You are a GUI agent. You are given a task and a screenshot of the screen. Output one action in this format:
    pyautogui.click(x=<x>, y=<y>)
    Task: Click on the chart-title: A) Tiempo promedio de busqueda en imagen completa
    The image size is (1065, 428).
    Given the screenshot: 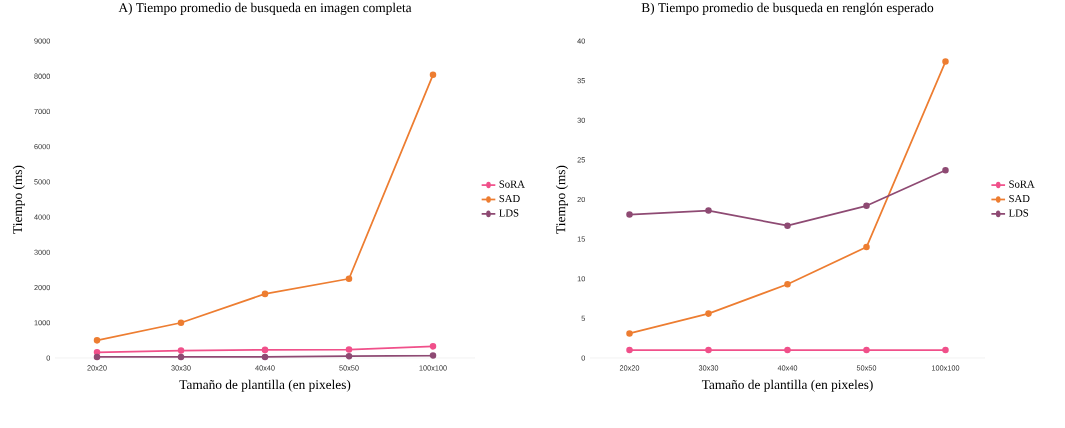 What is the action you would take?
    pyautogui.click(x=265, y=8)
    